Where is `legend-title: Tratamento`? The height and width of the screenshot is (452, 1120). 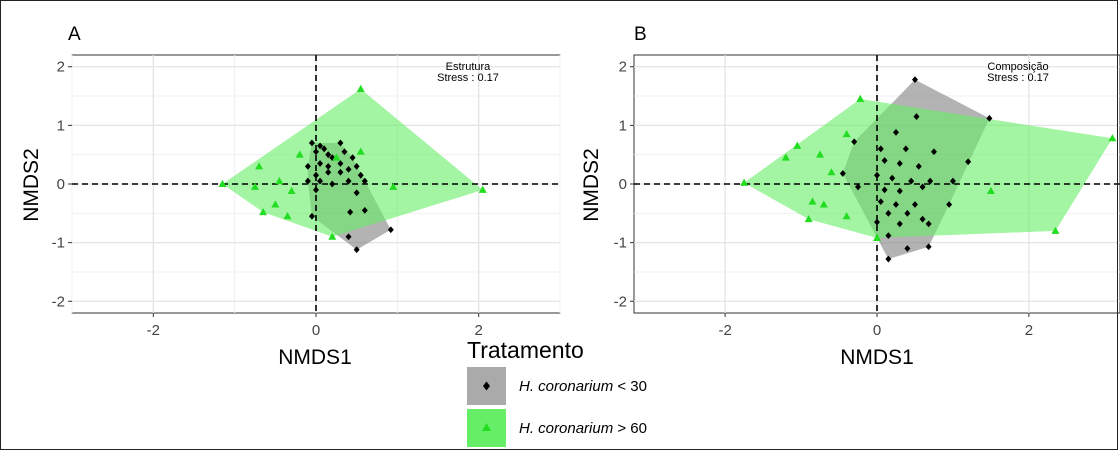
legend-title: Tratamento is located at coordinates (525, 350).